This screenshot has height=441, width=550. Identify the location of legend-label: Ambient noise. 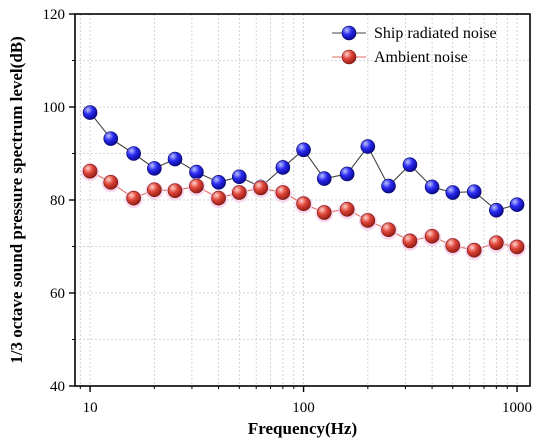
(421, 57).